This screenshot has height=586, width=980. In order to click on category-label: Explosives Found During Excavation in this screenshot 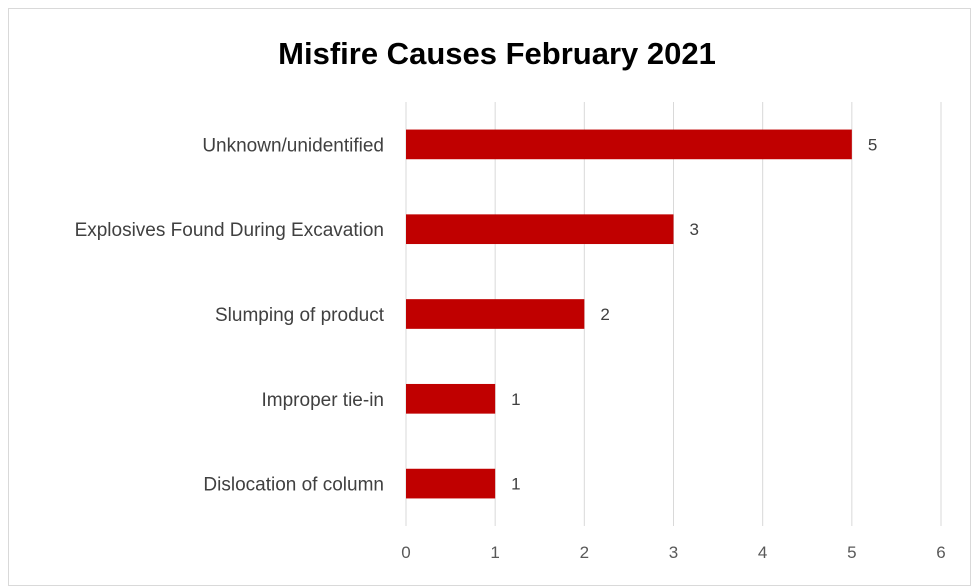, I will do `click(229, 230)`.